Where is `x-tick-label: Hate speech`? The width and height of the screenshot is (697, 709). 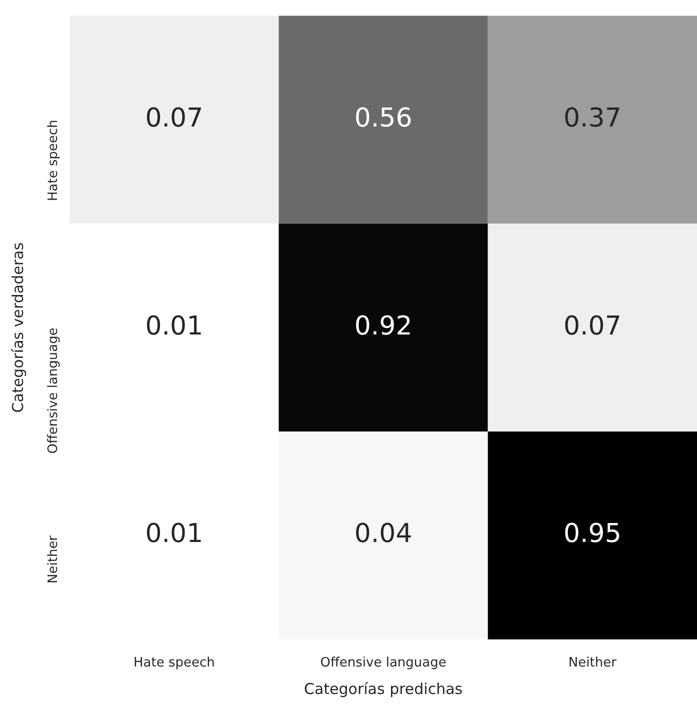
x-tick-label: Hate speech is located at coordinates (174, 663).